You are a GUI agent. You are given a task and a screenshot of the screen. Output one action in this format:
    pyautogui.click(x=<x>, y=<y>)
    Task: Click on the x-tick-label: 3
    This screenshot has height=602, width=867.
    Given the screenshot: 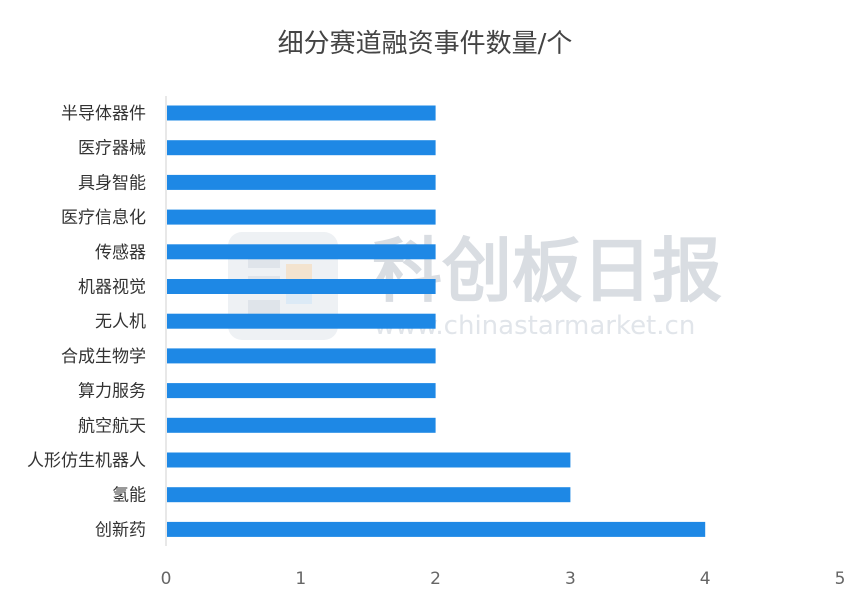 What is the action you would take?
    pyautogui.click(x=570, y=579)
    